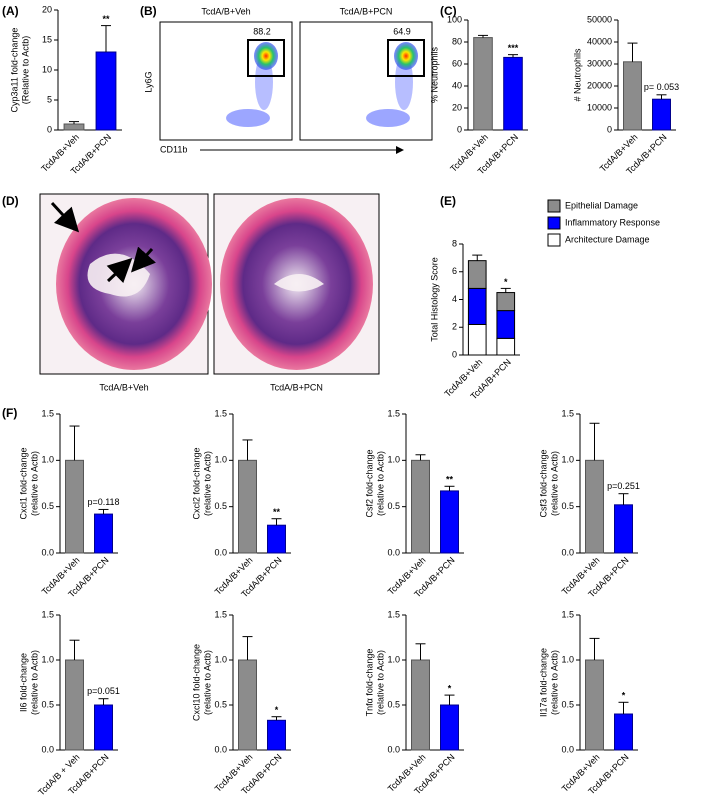 The width and height of the screenshot is (709, 802). Describe the element at coordinates (599, 107) in the screenshot. I see `y-tick-label: 10000` at that location.